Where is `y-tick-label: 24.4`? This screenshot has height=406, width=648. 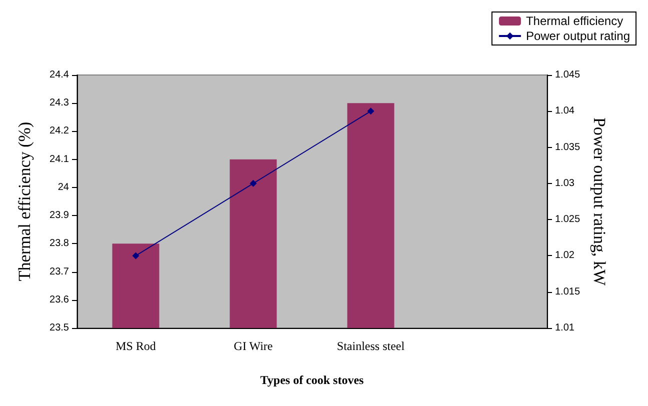
y-tick-label: 24.4 is located at coordinates (60, 75).